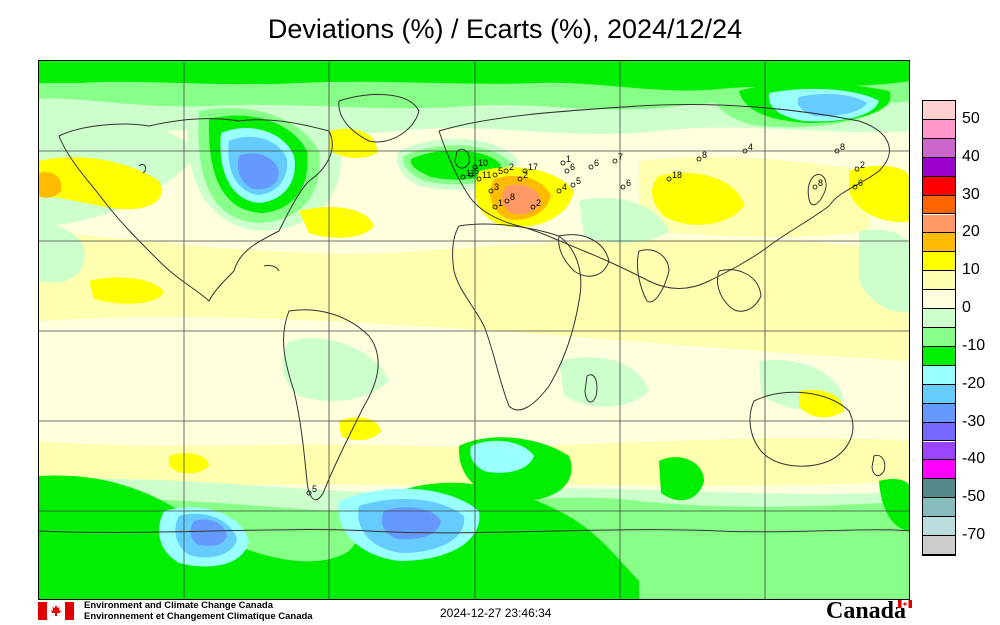  What do you see at coordinates (971, 118) in the screenshot?
I see `legend-label: 50` at bounding box center [971, 118].